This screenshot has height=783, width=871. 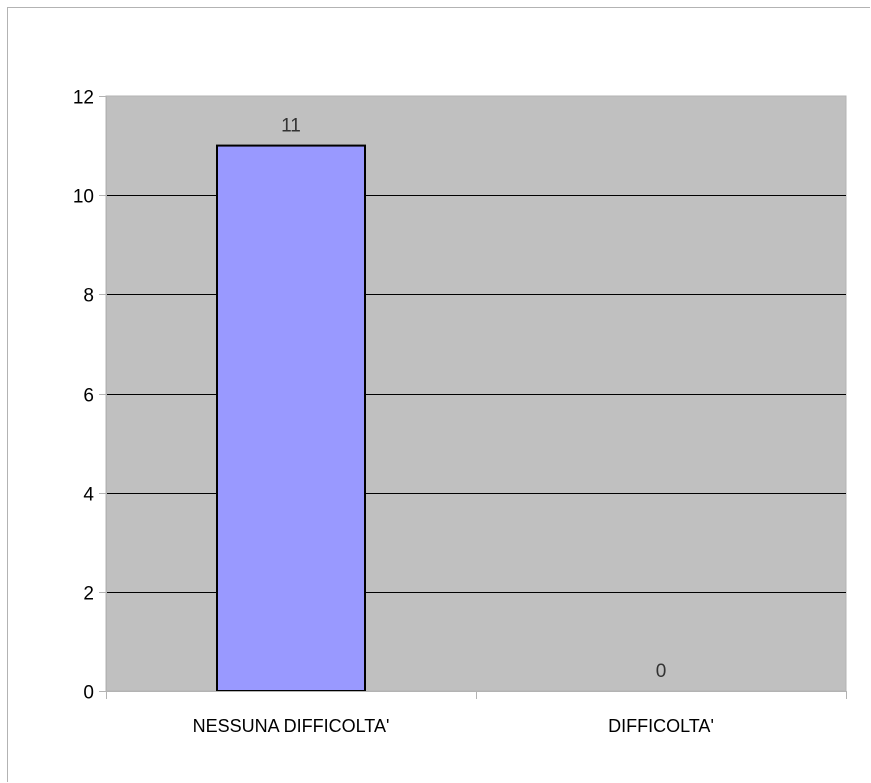 I want to click on data-label: 11, so click(x=291, y=126).